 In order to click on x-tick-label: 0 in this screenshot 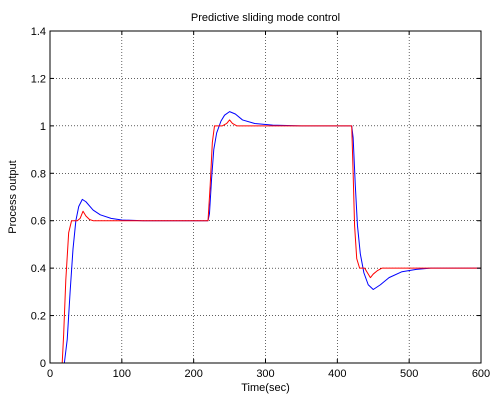, I will do `click(50, 374)`.